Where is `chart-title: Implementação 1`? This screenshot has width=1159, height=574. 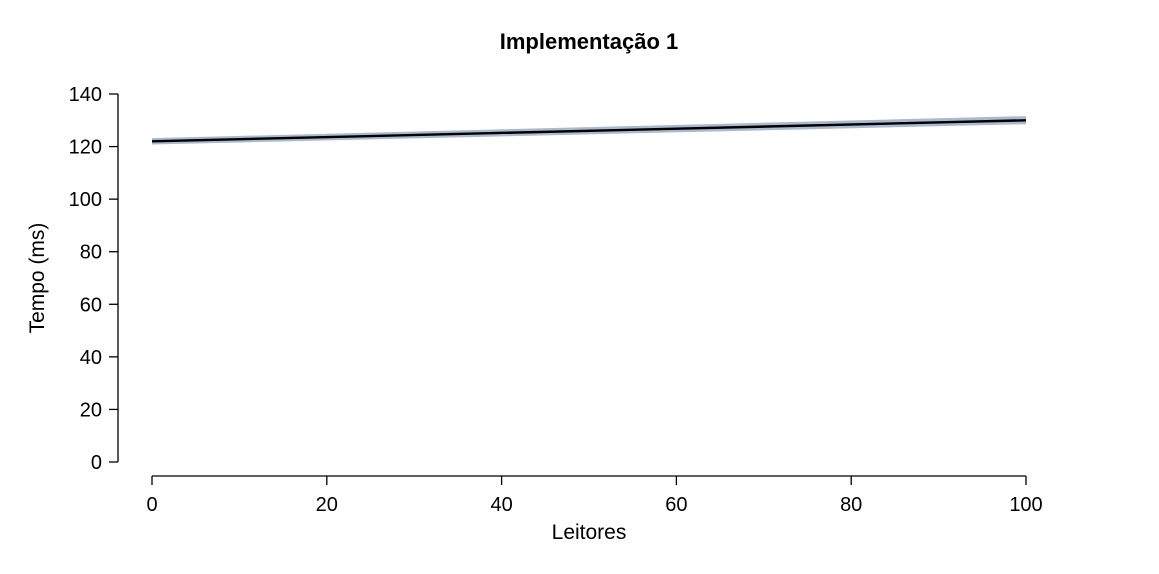
chart-title: Implementação 1 is located at coordinates (589, 41).